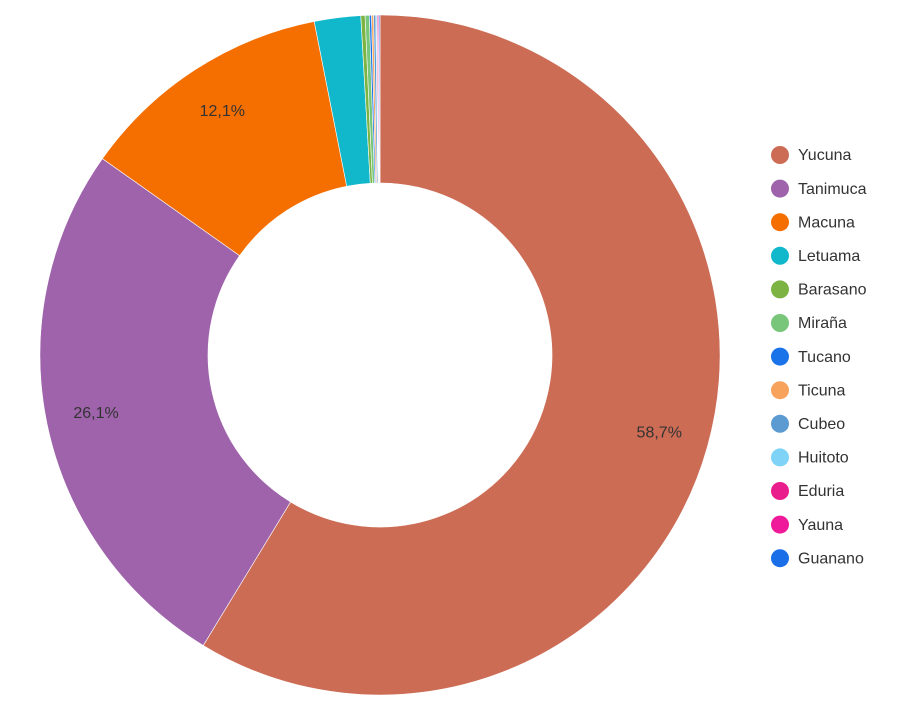 This screenshot has height=720, width=906. What do you see at coordinates (822, 390) in the screenshot?
I see `legend-label: Ticuna` at bounding box center [822, 390].